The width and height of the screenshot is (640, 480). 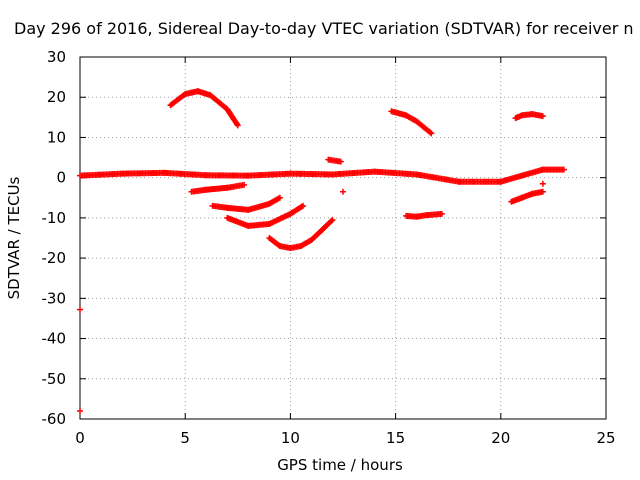 What do you see at coordinates (605, 438) in the screenshot?
I see `x-tick-label: 25` at bounding box center [605, 438].